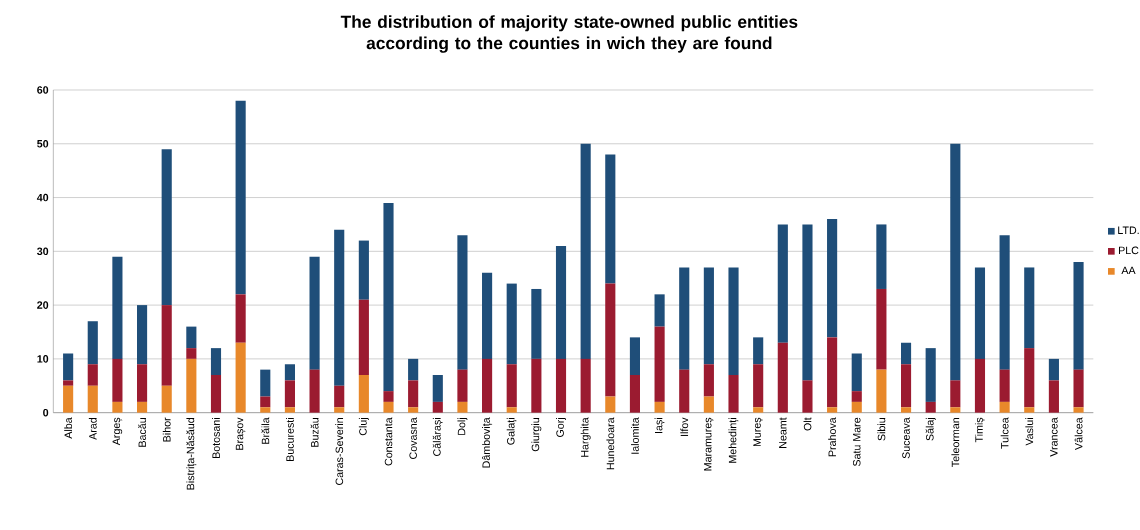 This screenshot has height=530, width=1140. What do you see at coordinates (1128, 270) in the screenshot?
I see `legend-label: AA` at bounding box center [1128, 270].